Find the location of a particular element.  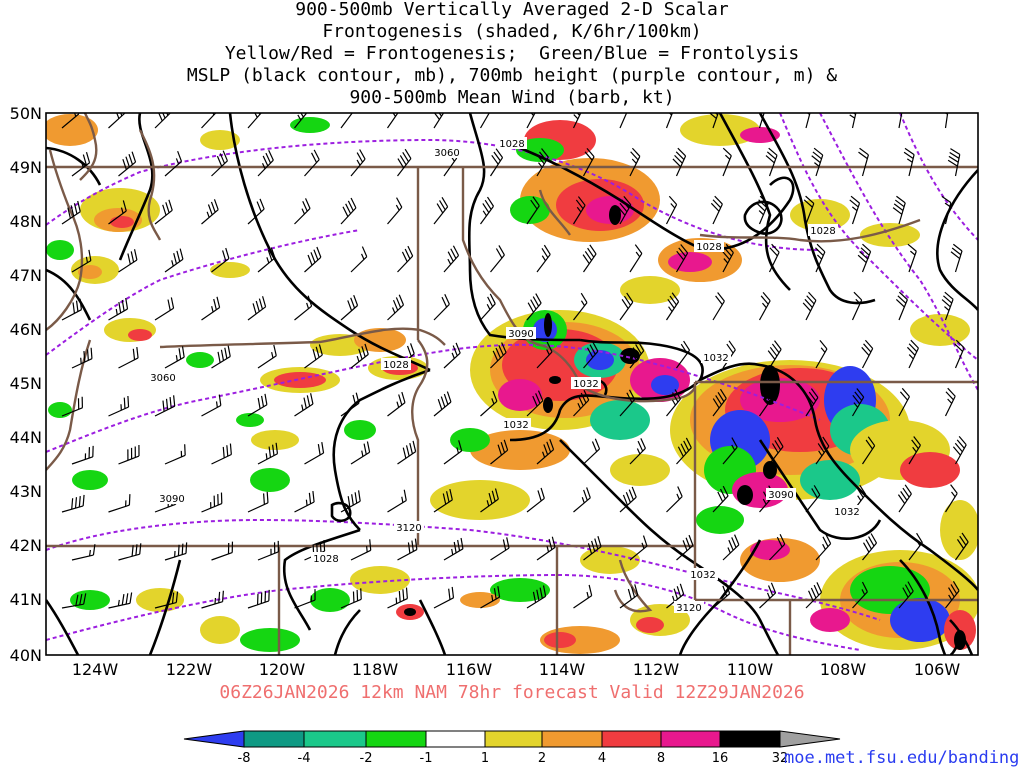

lon-label: 122W is located at coordinates (189, 669).